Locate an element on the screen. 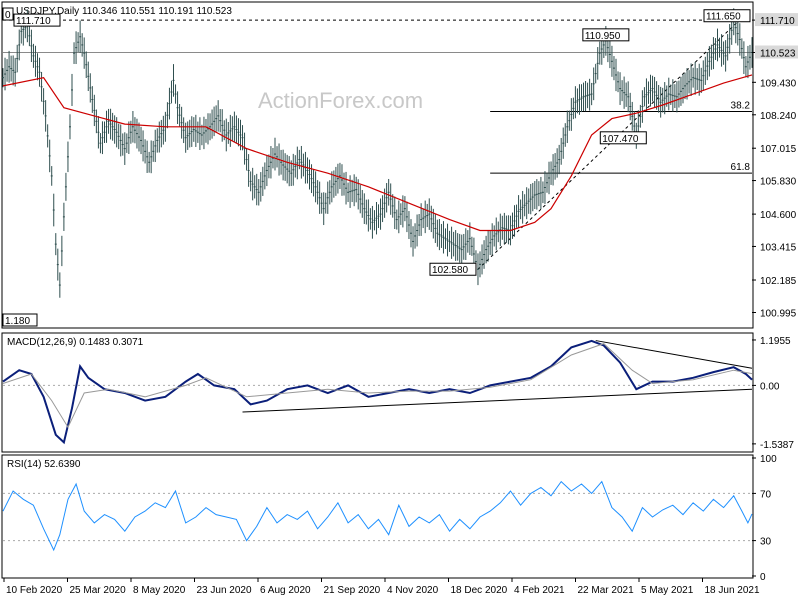 This screenshot has width=800, height=600. last-price-box is located at coordinates (776, 52).